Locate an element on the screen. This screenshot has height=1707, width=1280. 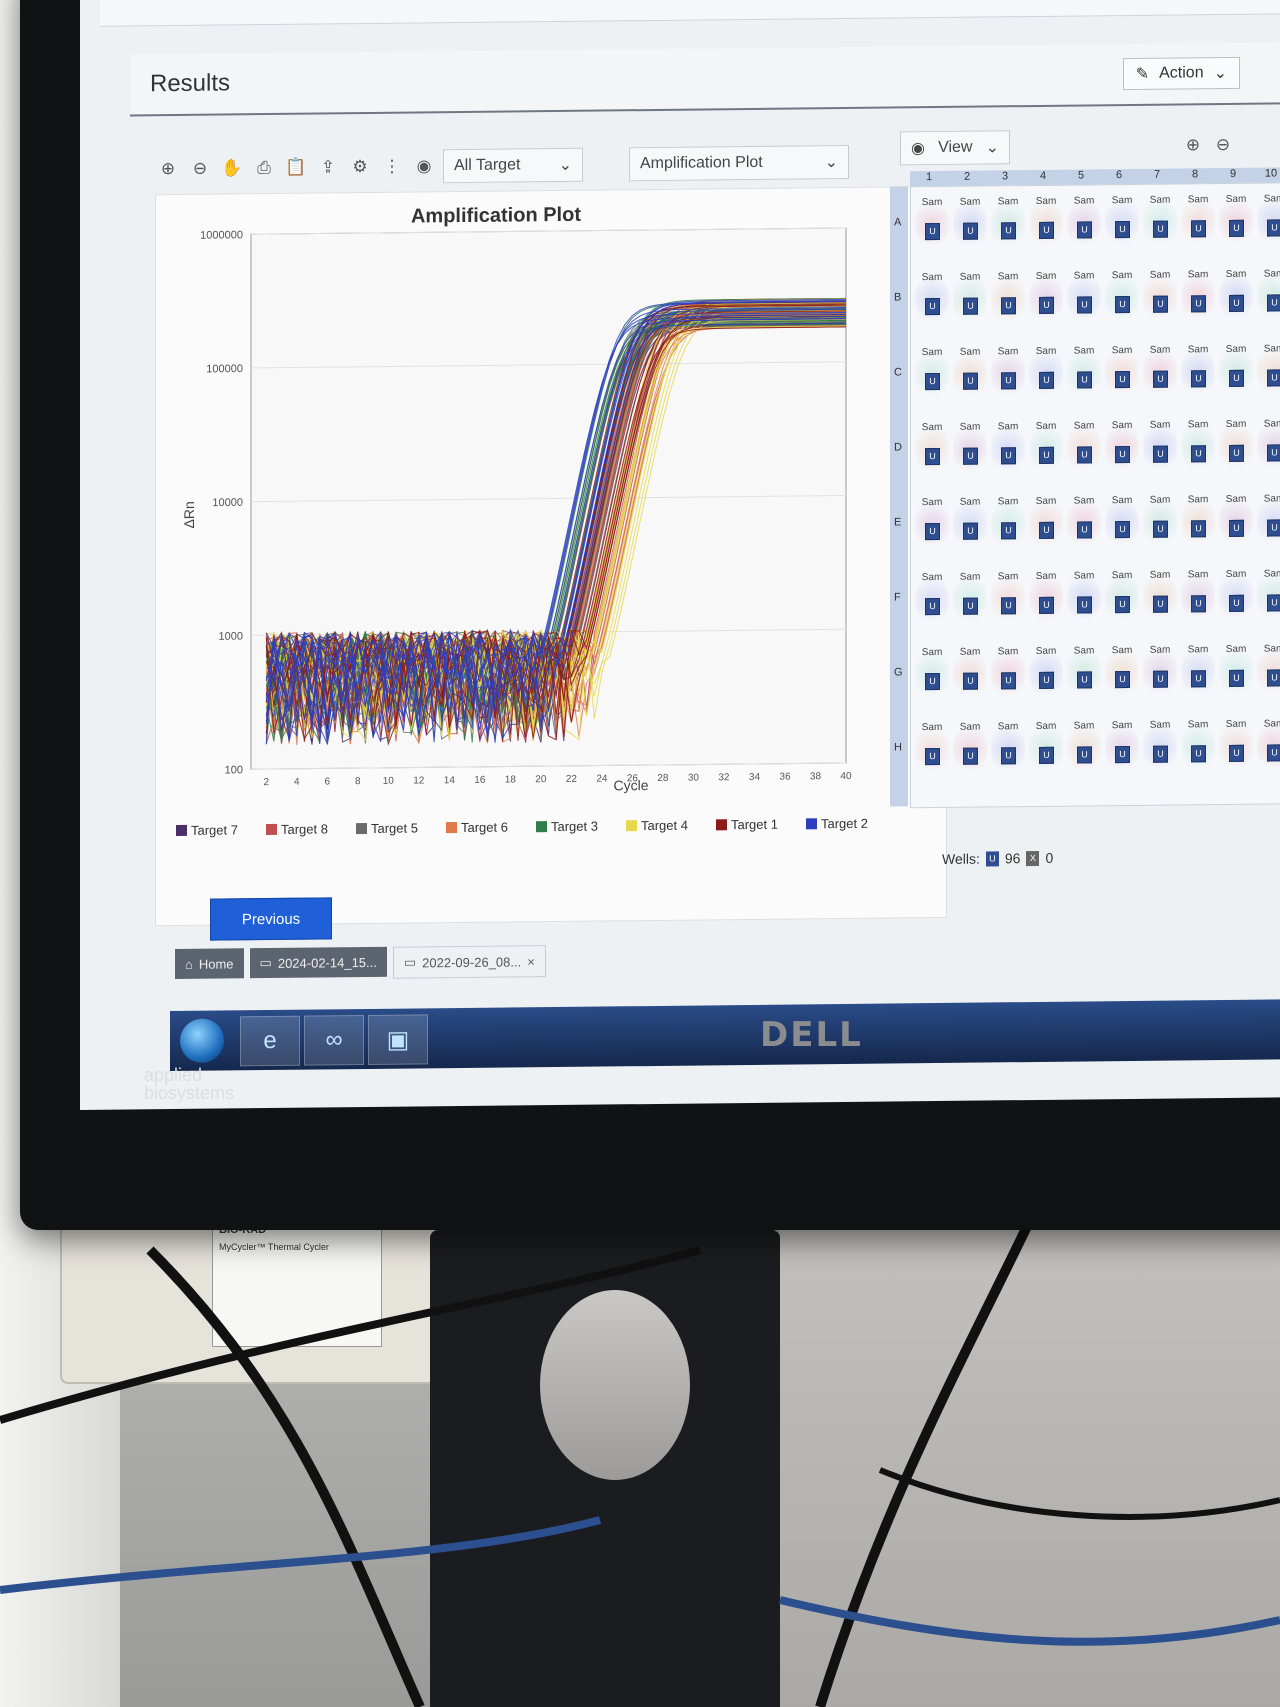
print-icon: ⎙ is located at coordinates (264, 168).